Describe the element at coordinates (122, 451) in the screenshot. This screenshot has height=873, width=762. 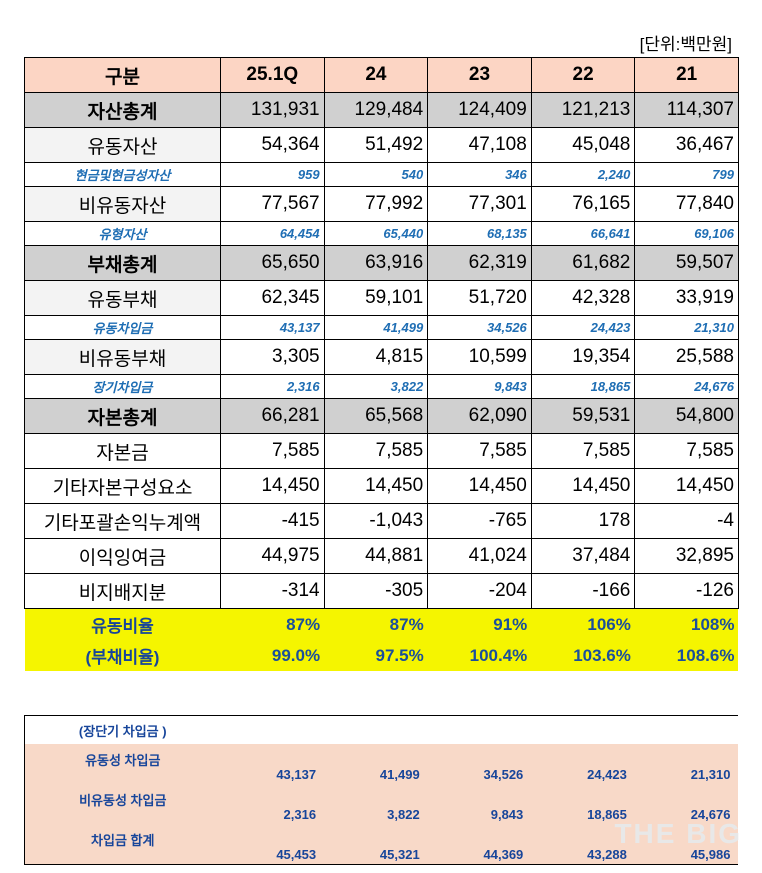
I see `row-label: 자본금` at that location.